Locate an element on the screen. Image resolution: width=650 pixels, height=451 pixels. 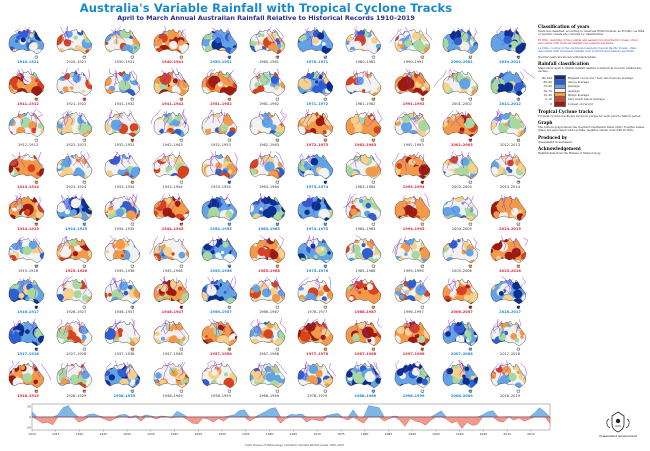
year-label: 1944–1945 is located at coordinates (172, 228).